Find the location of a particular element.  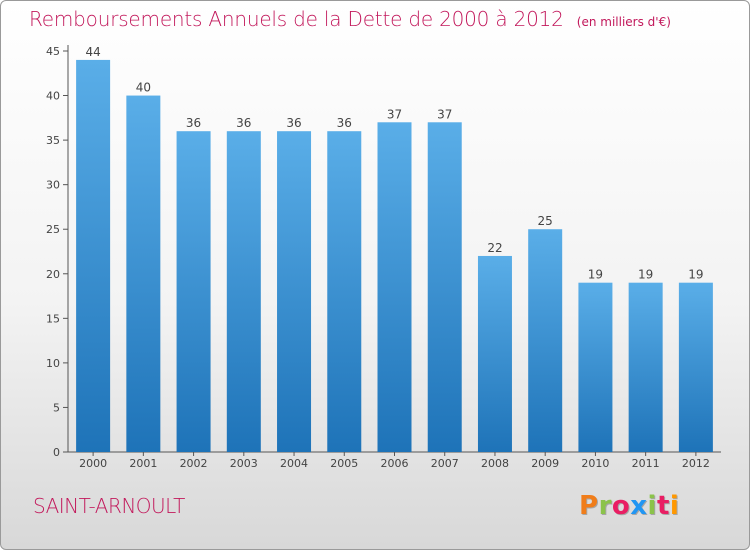

x-tick-label: 2009 is located at coordinates (545, 463).